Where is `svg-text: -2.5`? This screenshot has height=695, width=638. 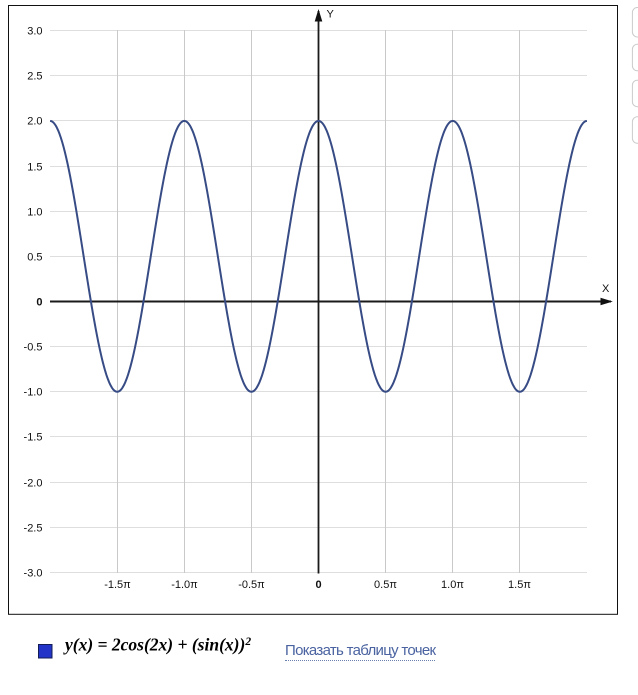 svg-text: -2.5 is located at coordinates (33, 528).